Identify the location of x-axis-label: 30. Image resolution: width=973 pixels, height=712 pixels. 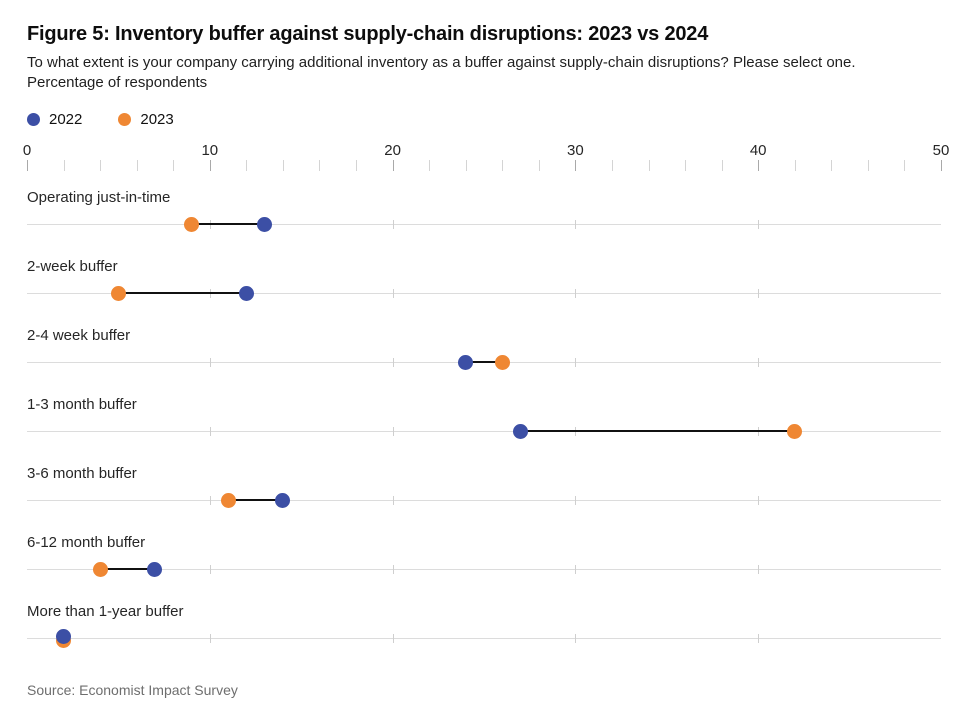
(575, 150).